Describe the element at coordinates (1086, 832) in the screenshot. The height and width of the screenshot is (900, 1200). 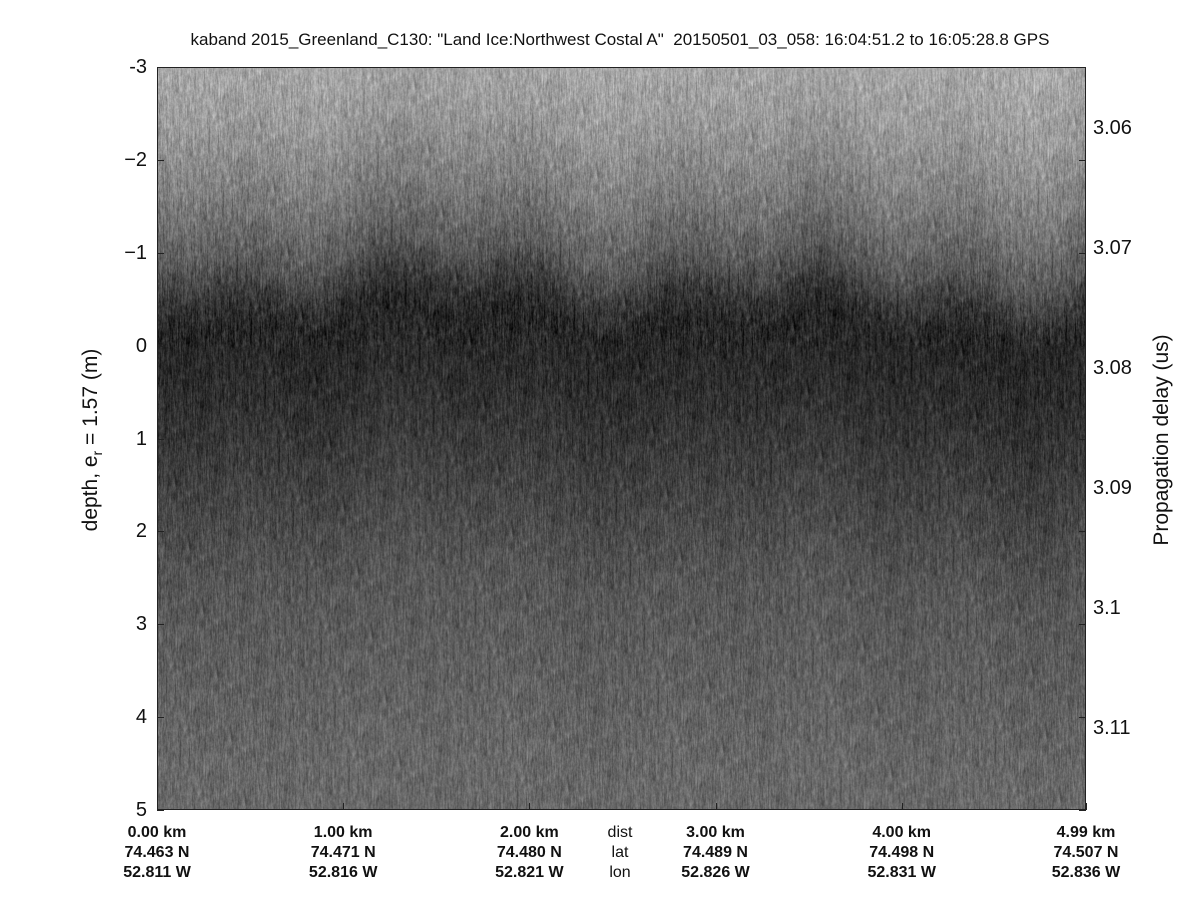
I see `x-tick-dist: 4.99 km` at that location.